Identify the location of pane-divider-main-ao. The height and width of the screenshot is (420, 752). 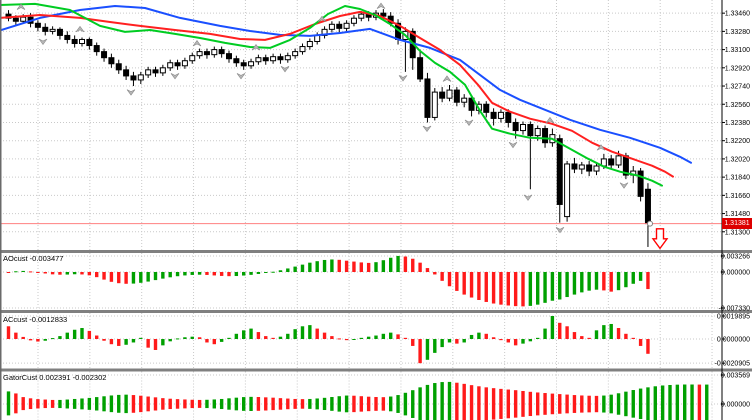
(376, 251).